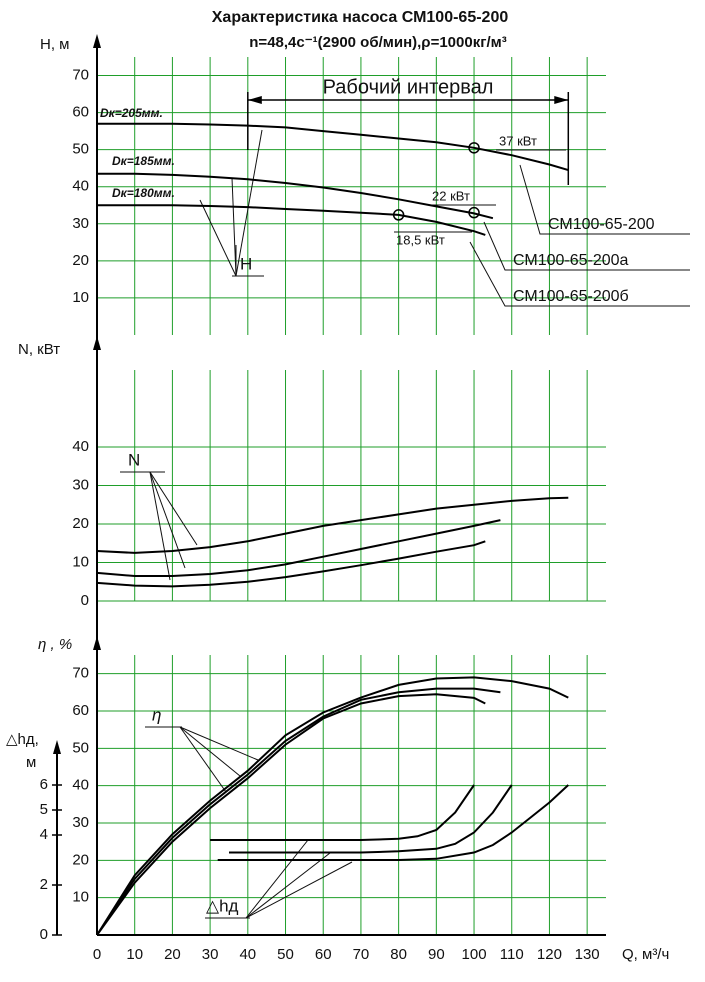  I want to click on interval-label: Рабочий интервал, so click(408, 87).